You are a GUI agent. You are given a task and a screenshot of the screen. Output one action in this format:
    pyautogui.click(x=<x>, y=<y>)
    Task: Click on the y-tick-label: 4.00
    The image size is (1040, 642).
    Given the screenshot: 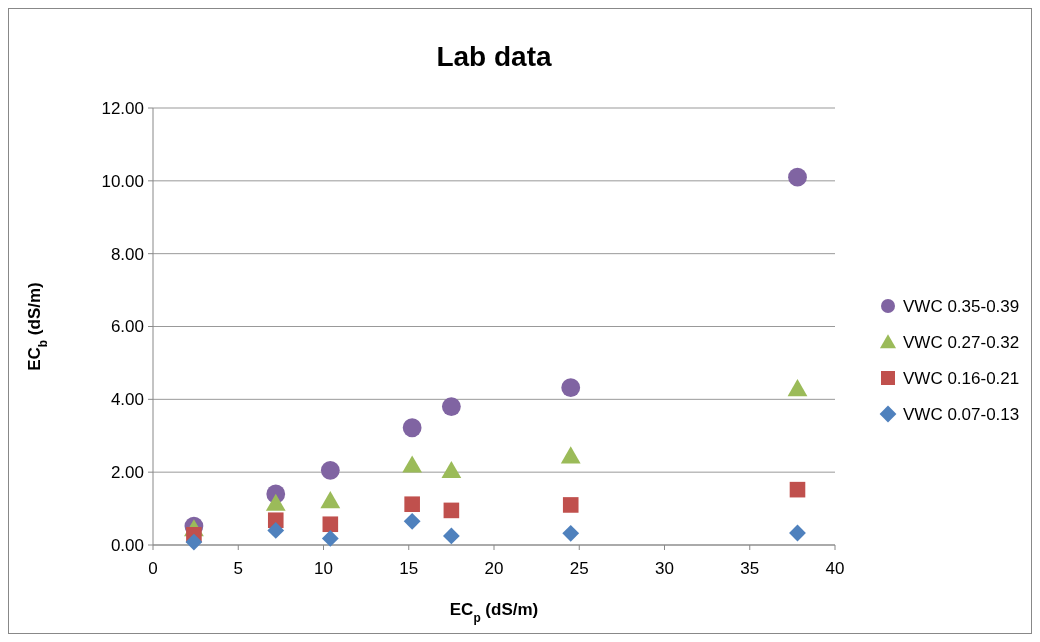 What is the action you would take?
    pyautogui.click(x=127, y=400)
    